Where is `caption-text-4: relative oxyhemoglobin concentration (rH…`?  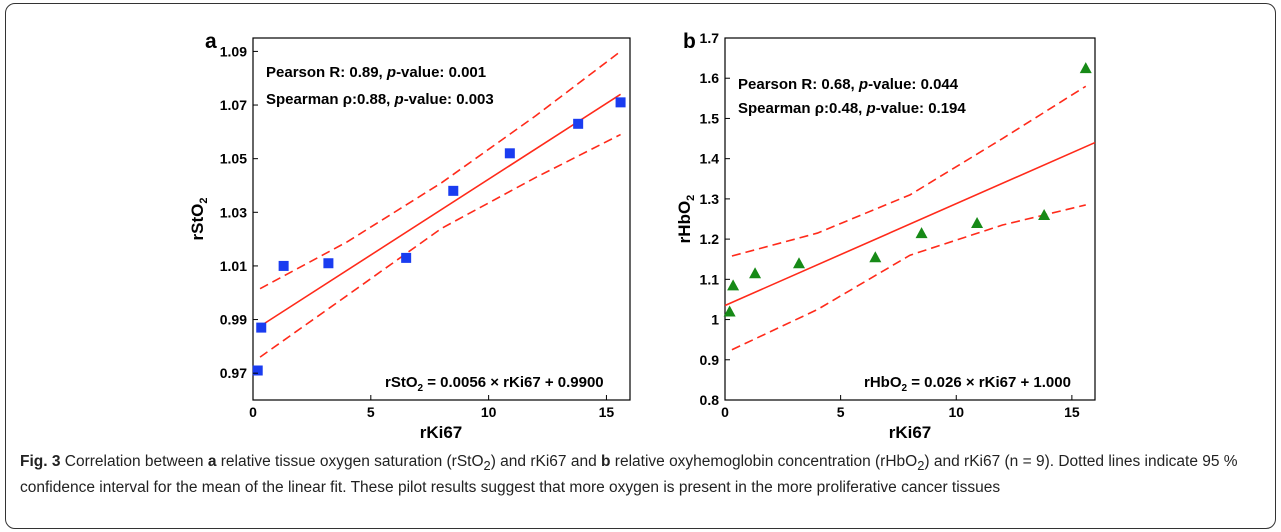 caption-text-4: relative oxyhemoglobin concentration (rH… is located at coordinates (764, 461).